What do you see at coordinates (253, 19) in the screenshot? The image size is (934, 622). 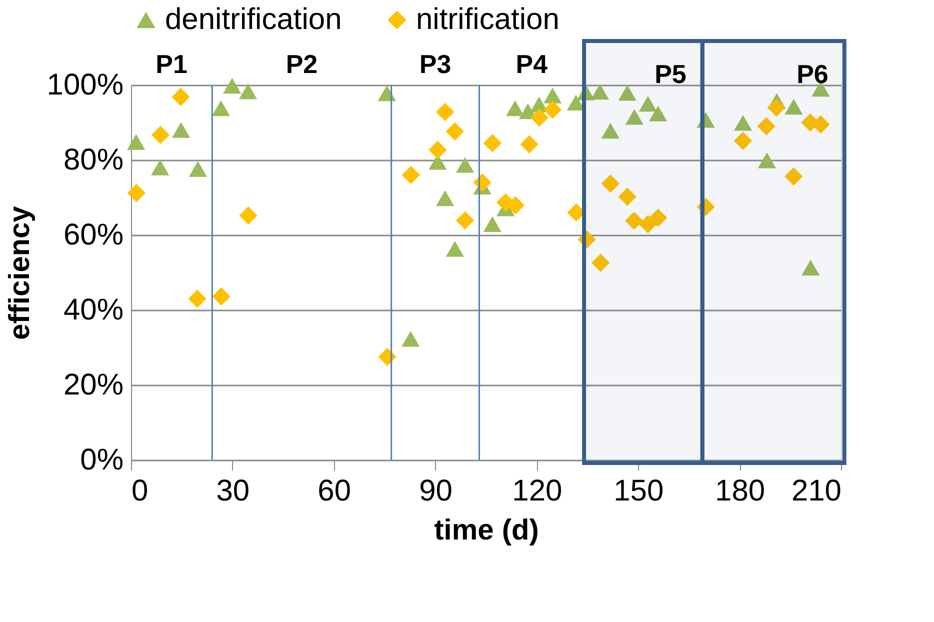 I see `legend-label: denitrification` at bounding box center [253, 19].